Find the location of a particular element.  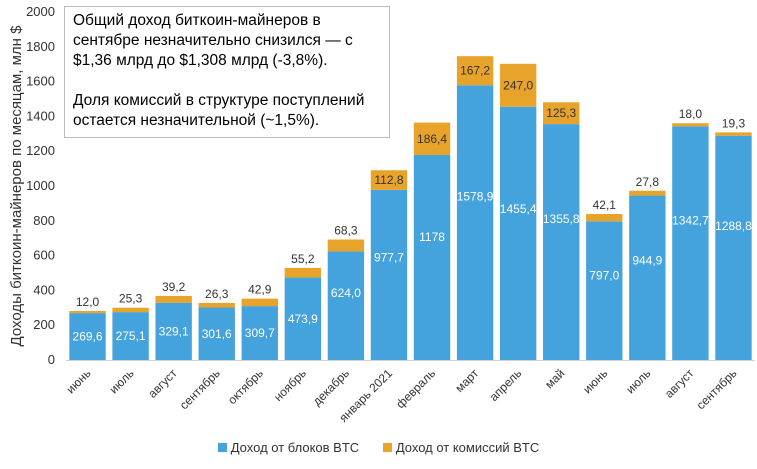

legend-swatch-fees is located at coordinates (387, 447).